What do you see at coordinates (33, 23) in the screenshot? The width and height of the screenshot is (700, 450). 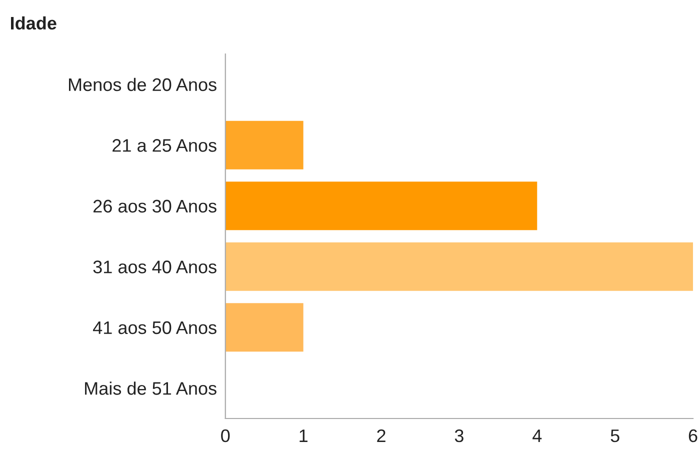 I see `text: Idade` at bounding box center [33, 23].